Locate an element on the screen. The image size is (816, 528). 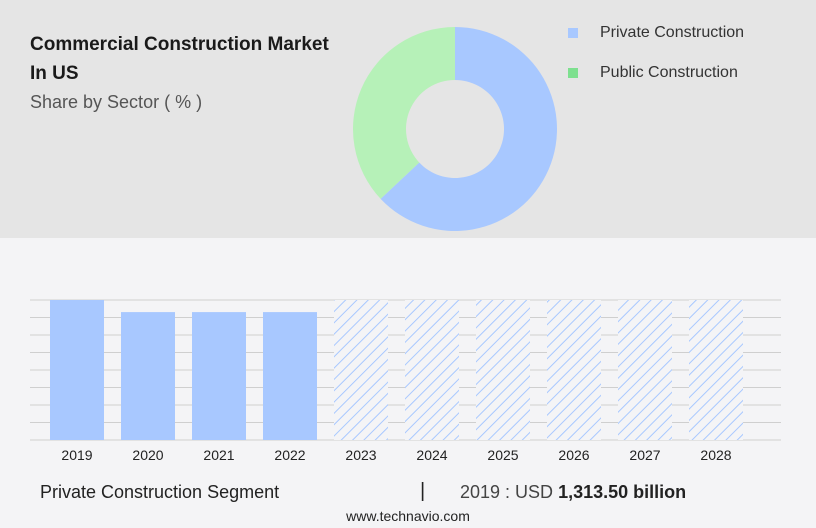
legend-label-private: Private Construction is located at coordinates (672, 32).